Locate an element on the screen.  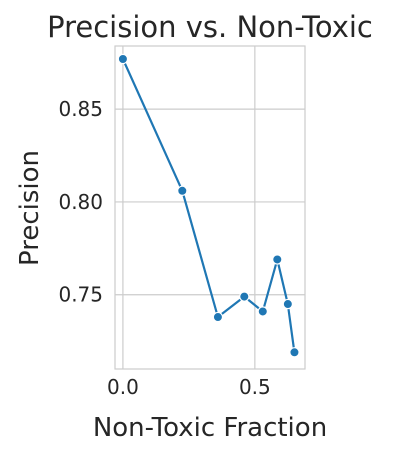
chart-title: Precision vs. Non-Toxic is located at coordinates (210, 27).